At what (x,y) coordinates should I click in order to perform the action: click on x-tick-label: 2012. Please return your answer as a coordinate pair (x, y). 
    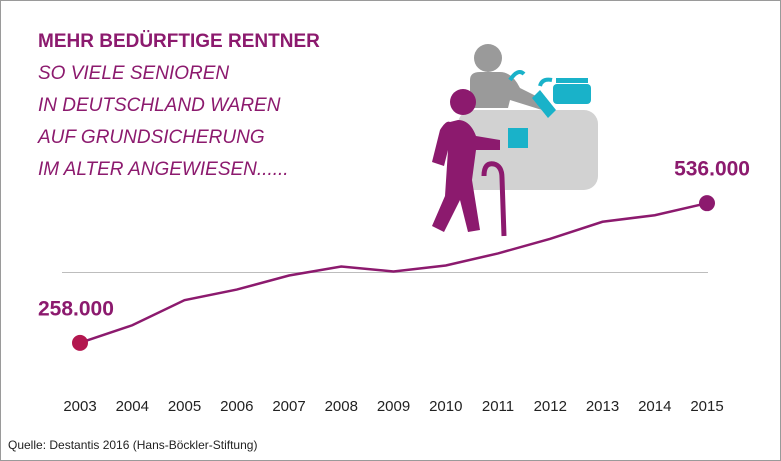
    Looking at the image, I should click on (550, 406).